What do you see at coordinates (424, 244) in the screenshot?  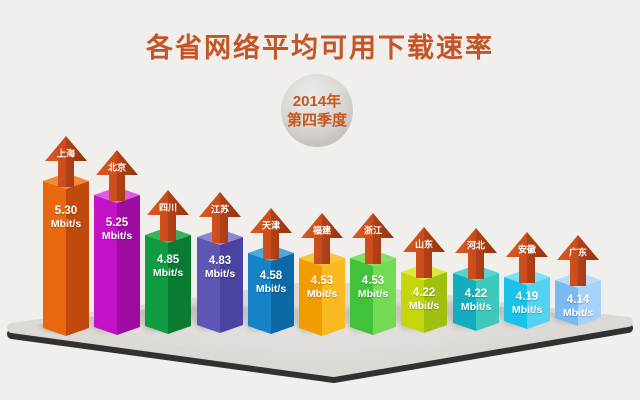 I see `arrow-province-label: 山东` at bounding box center [424, 244].